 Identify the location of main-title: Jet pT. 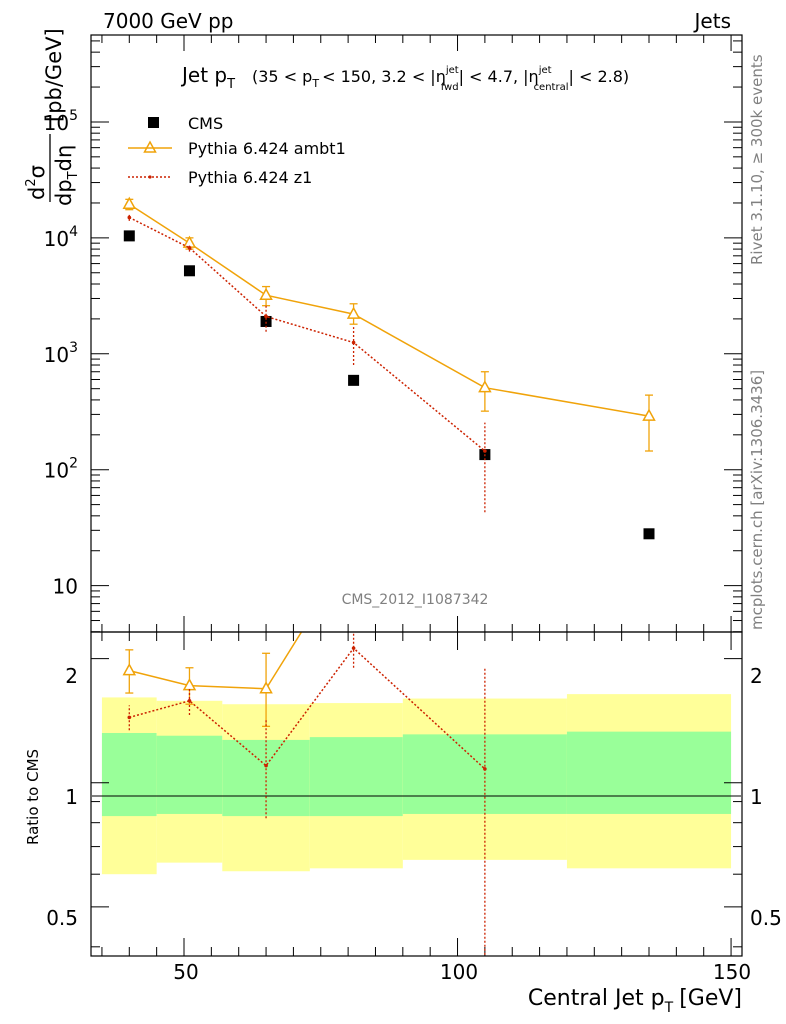
(207, 77).